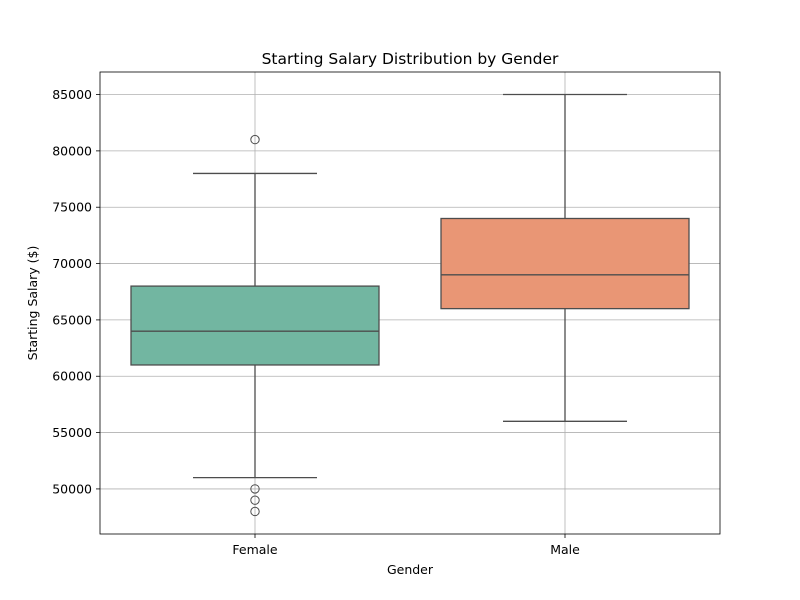 The height and width of the screenshot is (600, 800). What do you see at coordinates (72, 150) in the screenshot?
I see `y-tick-label: 80000` at bounding box center [72, 150].